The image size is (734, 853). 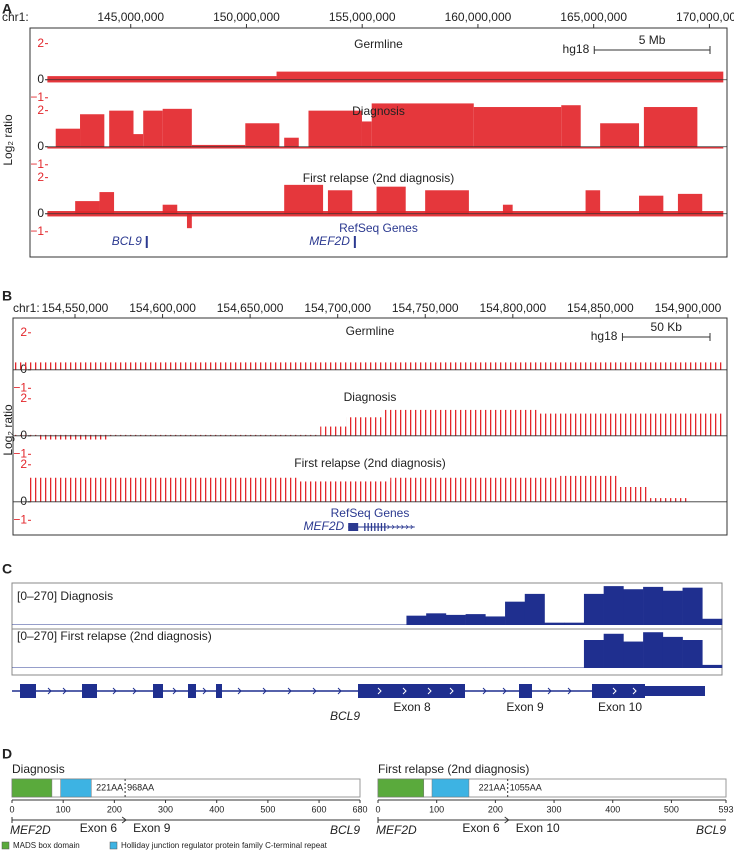 What do you see at coordinates (165, 809) in the screenshot?
I see `x-tick-label: 300` at bounding box center [165, 809].